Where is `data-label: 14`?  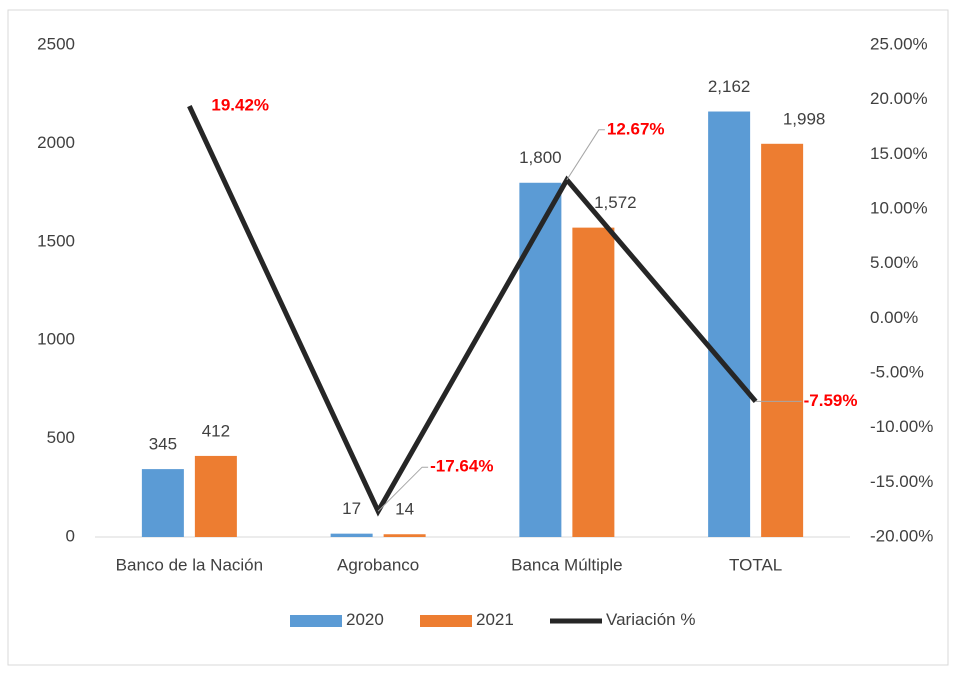 data-label: 14 is located at coordinates (404, 509).